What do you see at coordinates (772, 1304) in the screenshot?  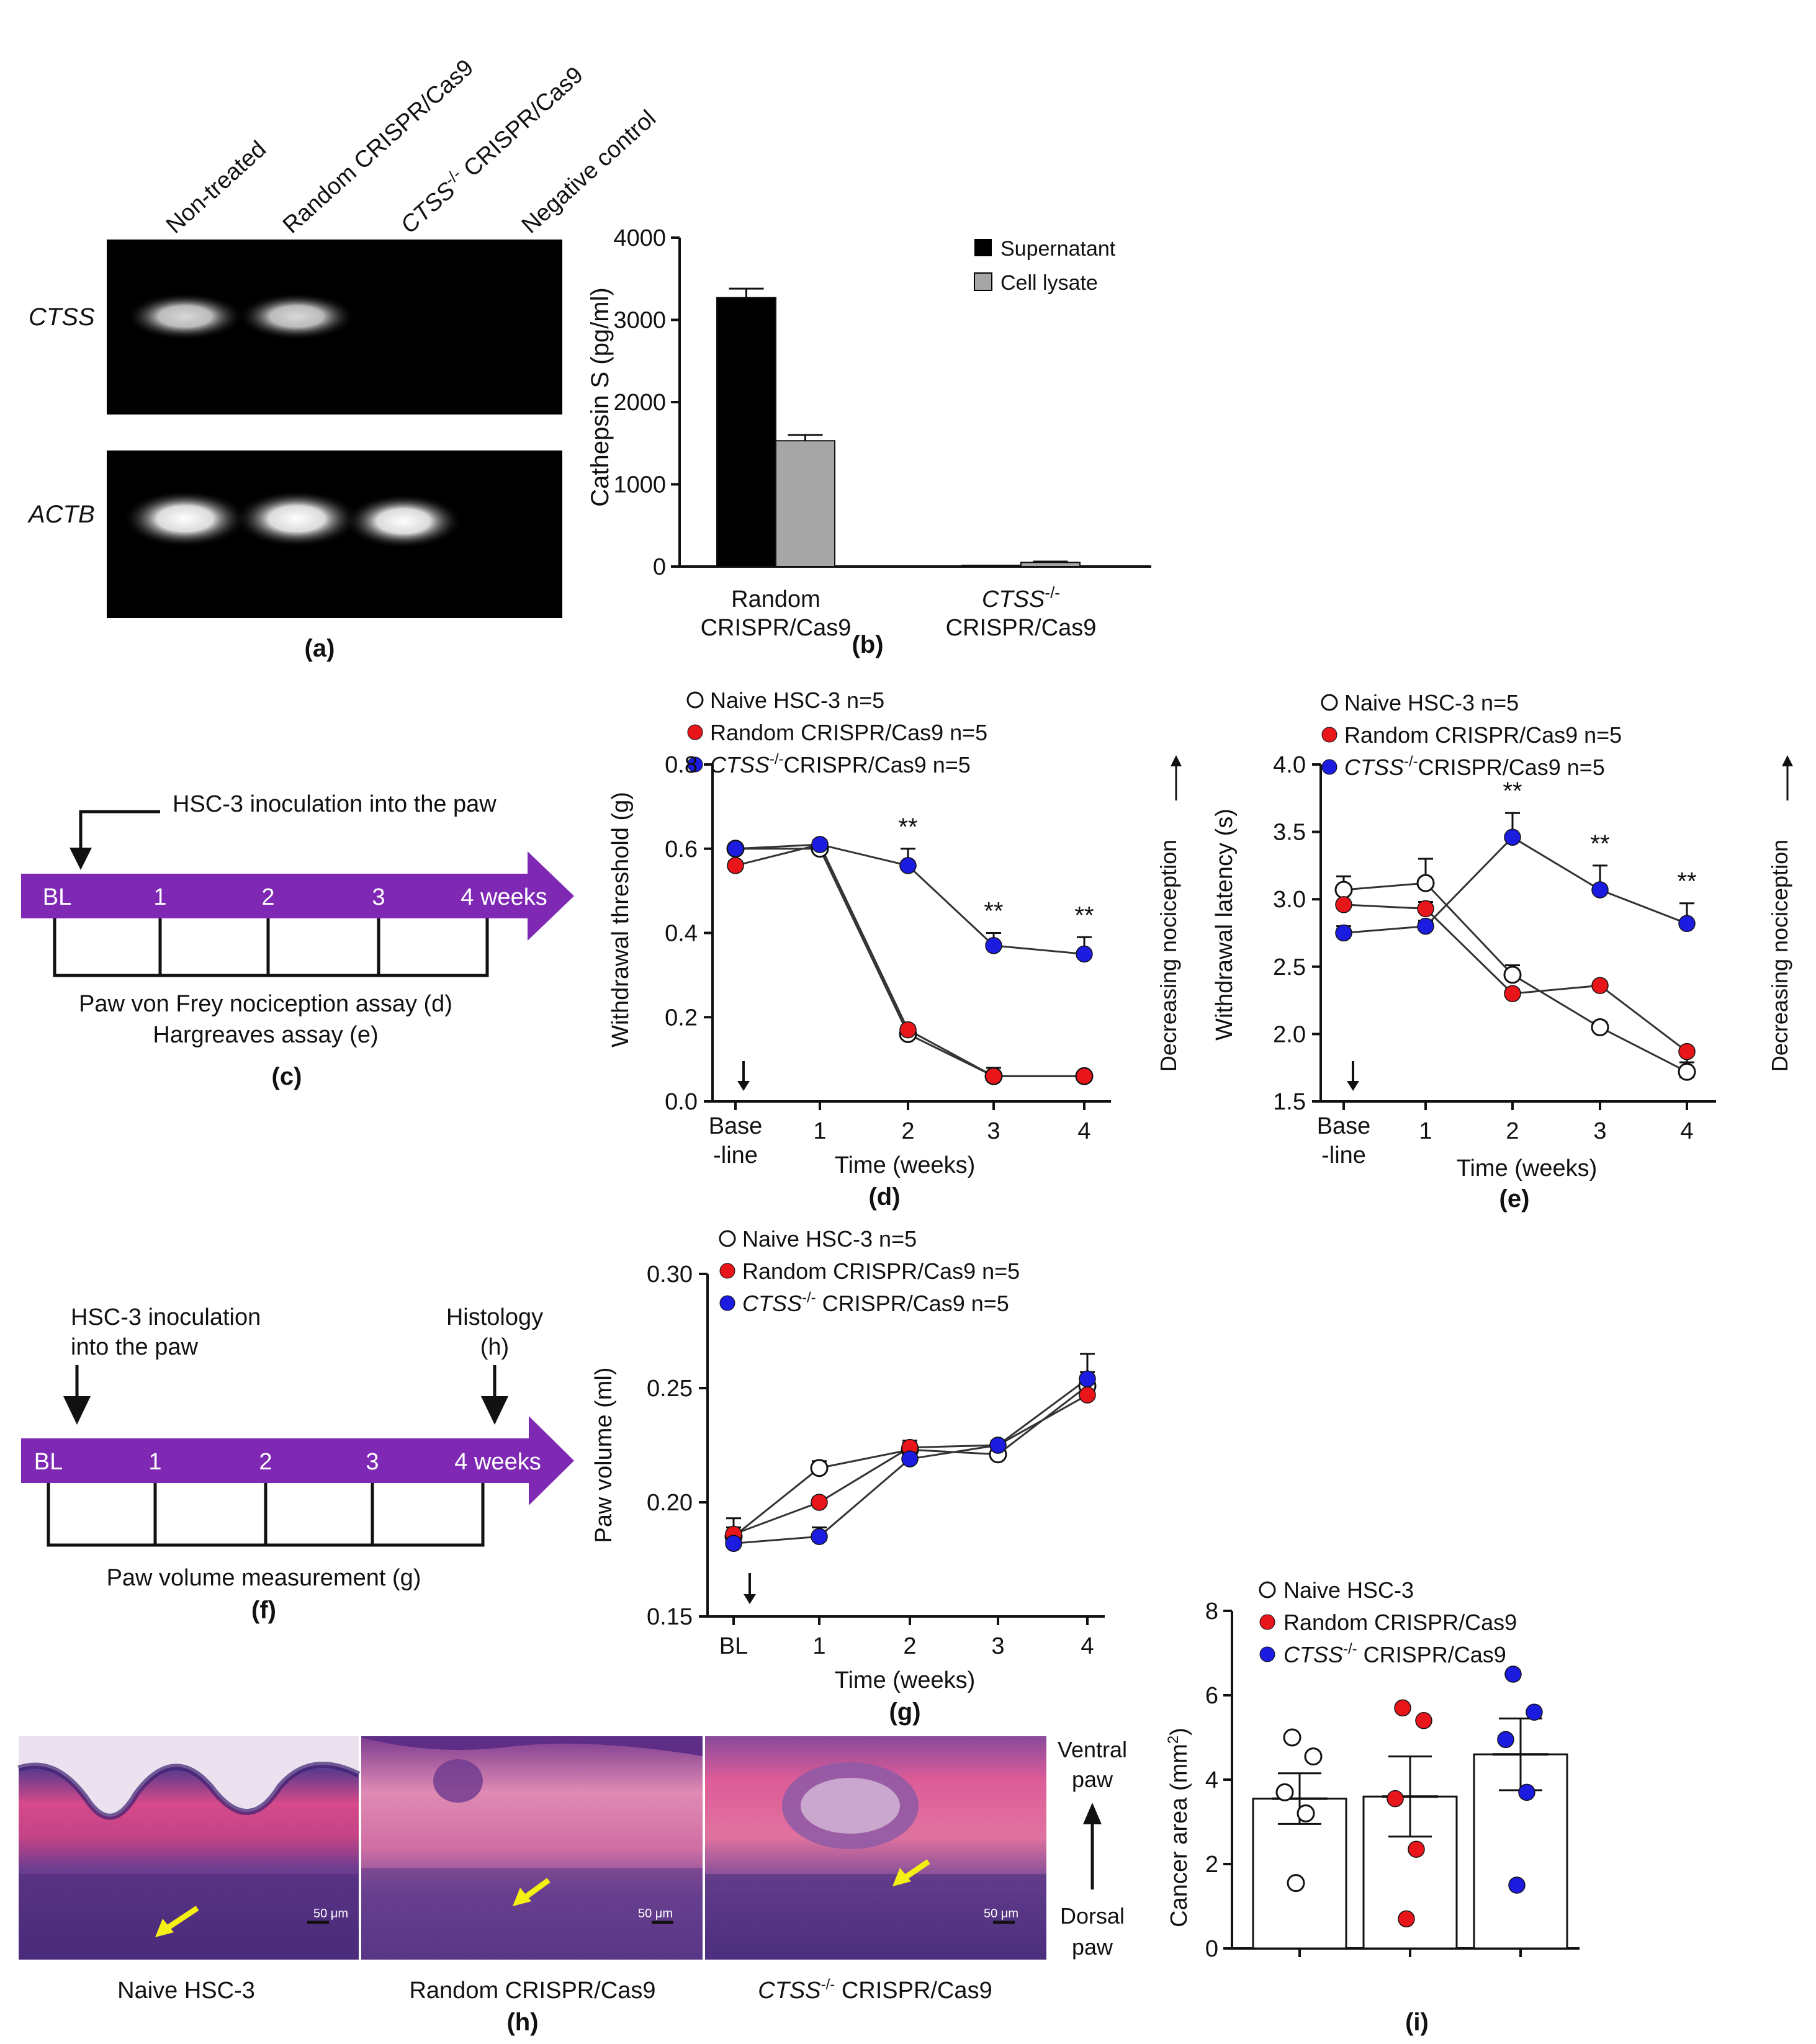 I see `g-legend-ctss-gene: CTSS` at bounding box center [772, 1304].